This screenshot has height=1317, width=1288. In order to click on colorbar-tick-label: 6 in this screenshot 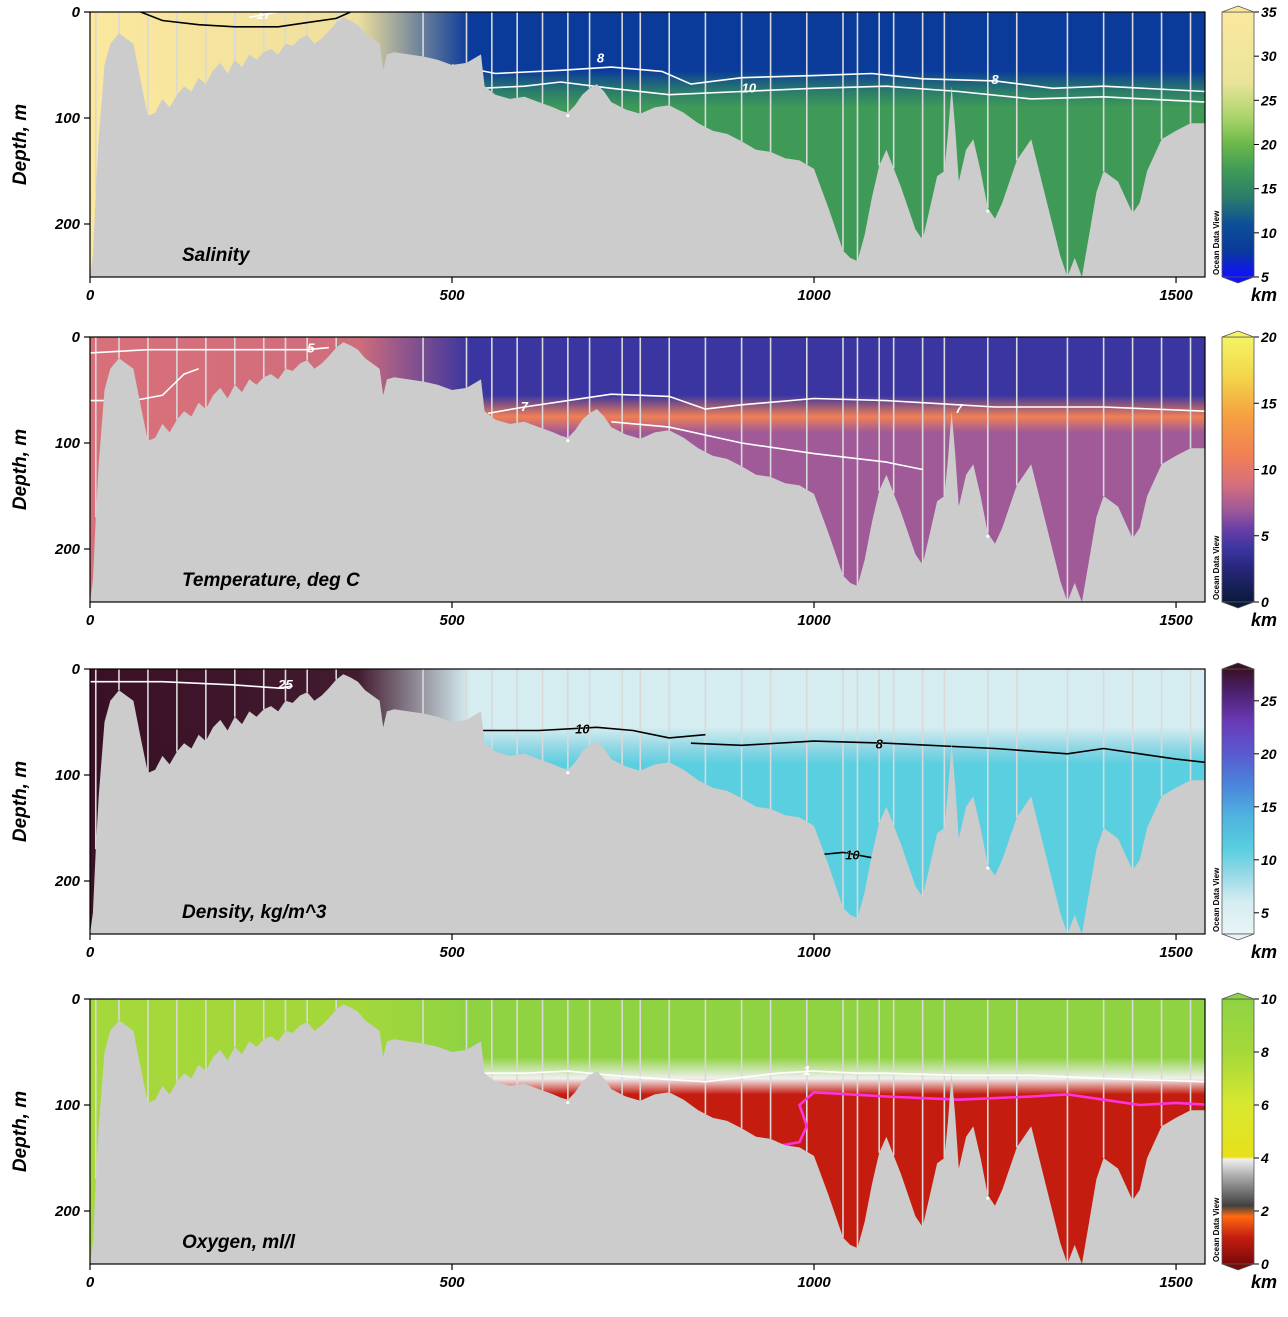, I will do `click(1265, 1105)`.